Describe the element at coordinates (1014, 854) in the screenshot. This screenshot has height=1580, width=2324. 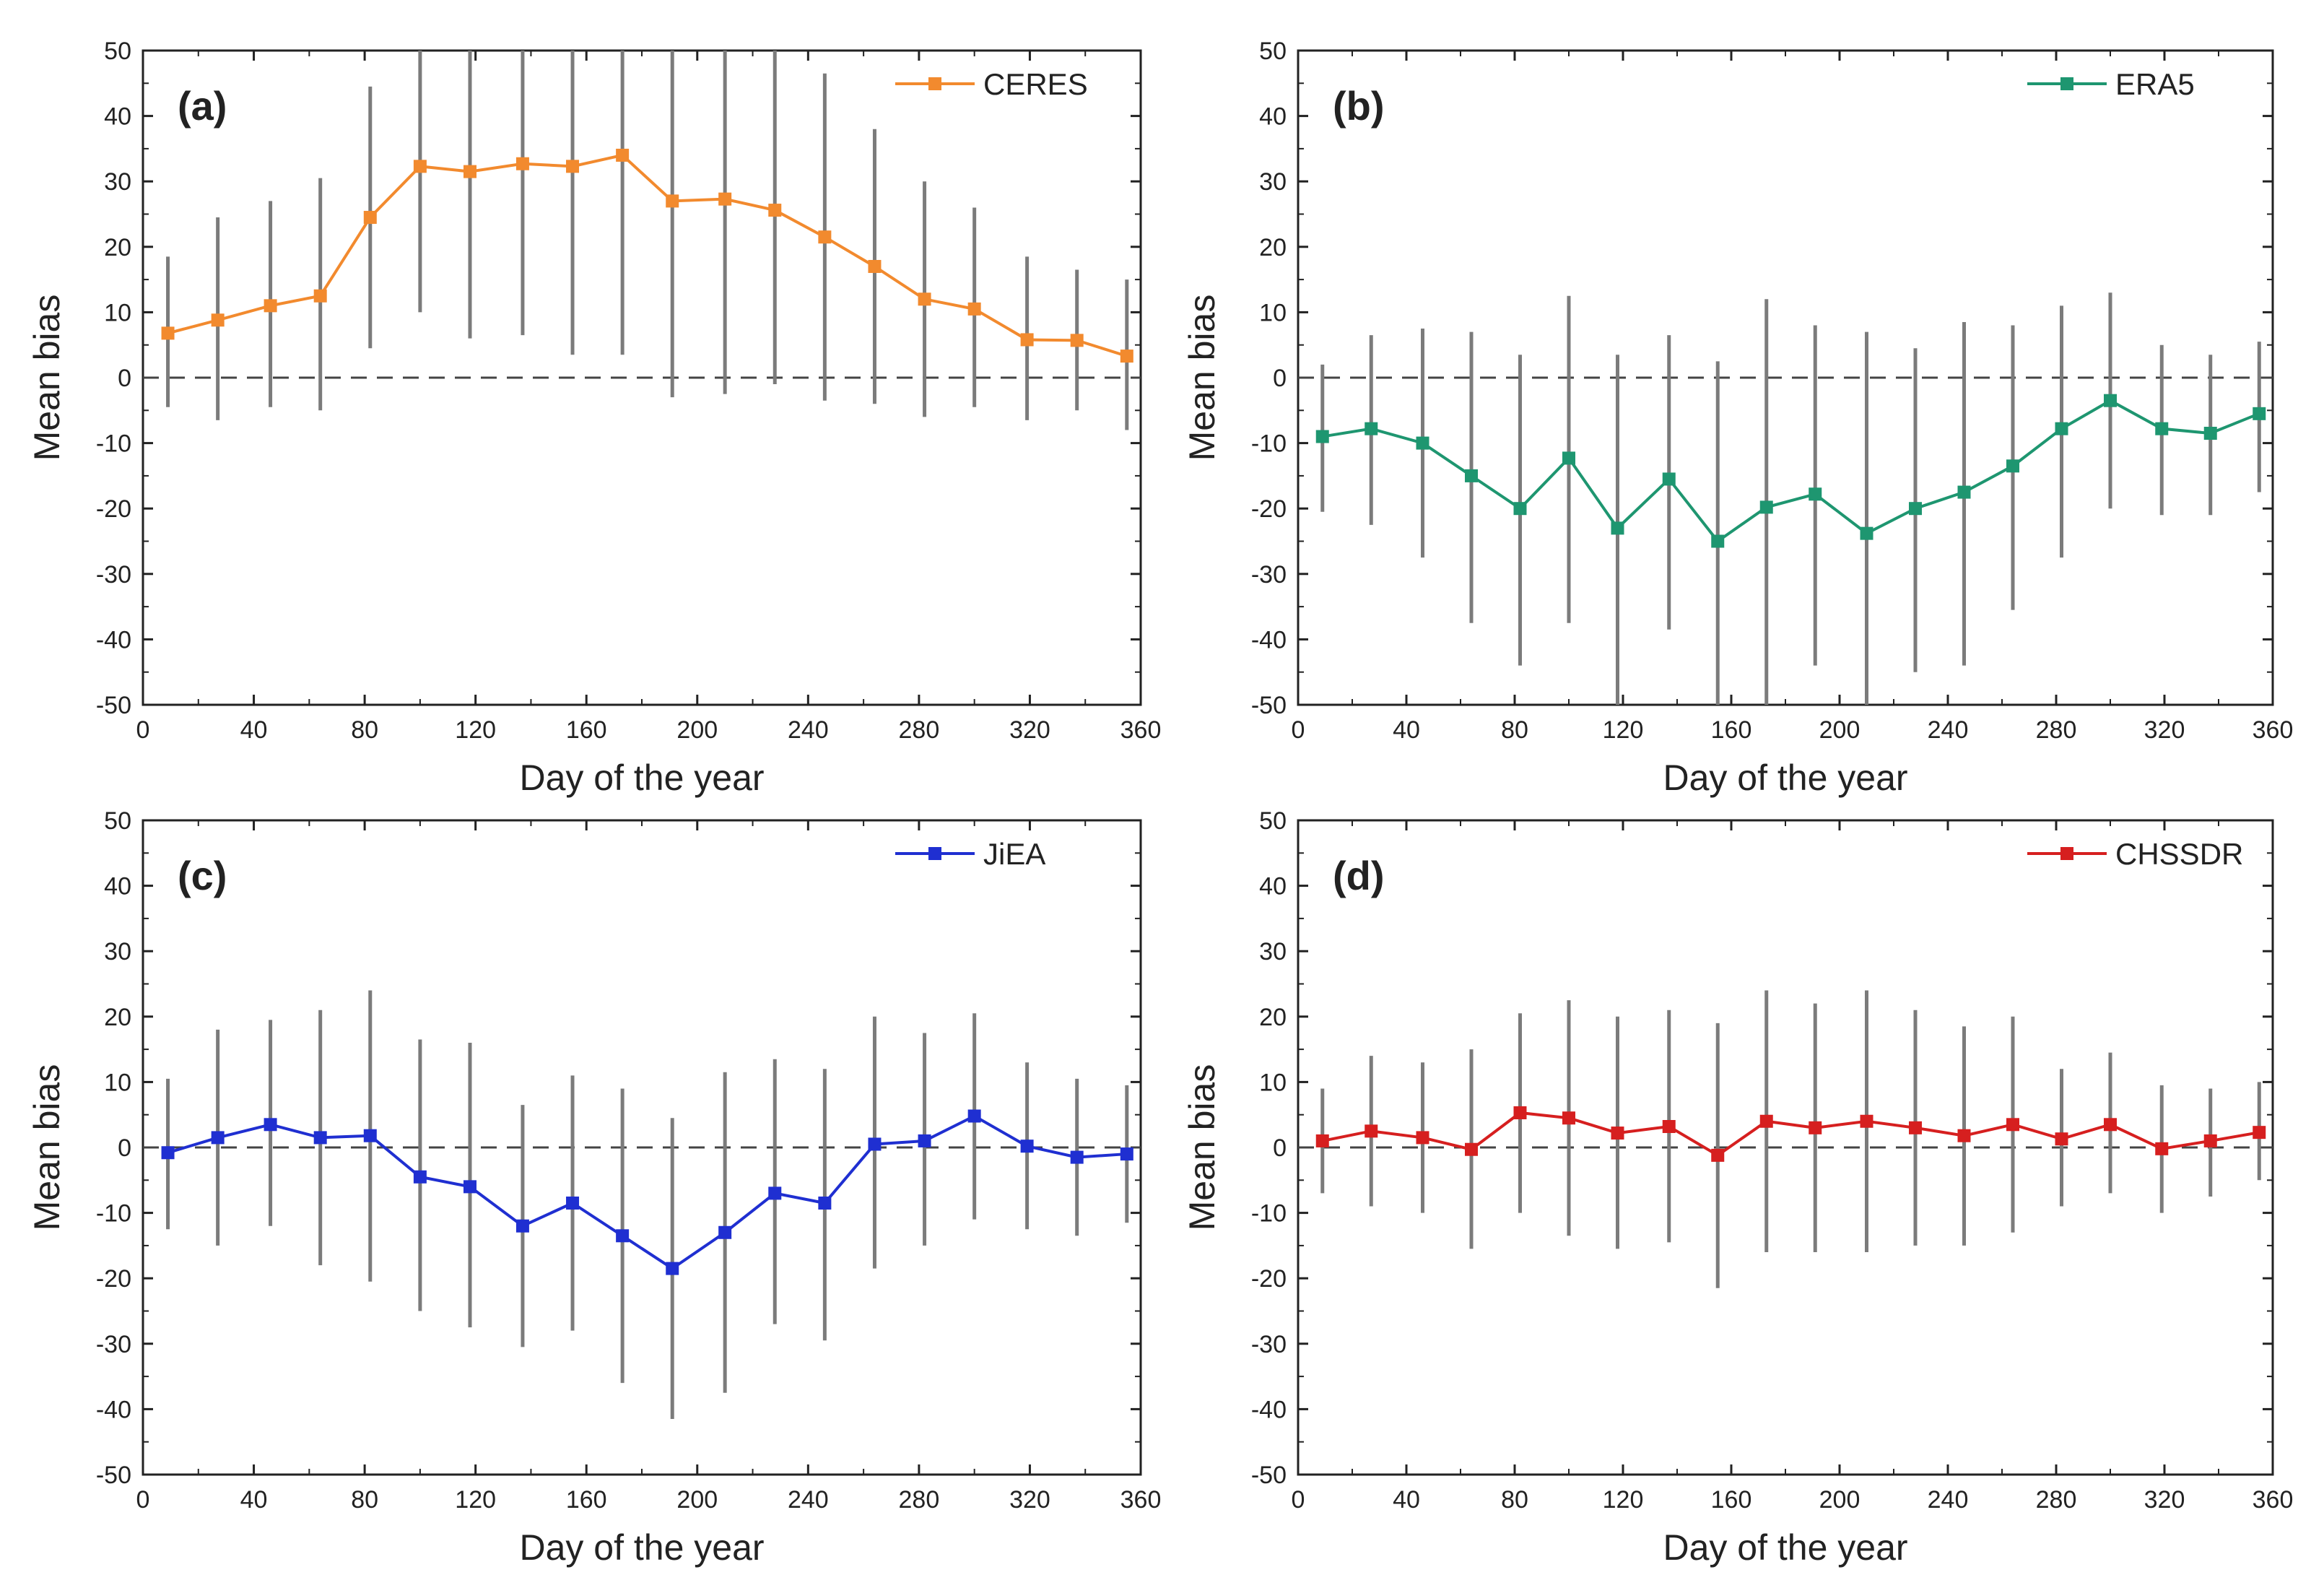
I see `legend-label: JiEA` at that location.